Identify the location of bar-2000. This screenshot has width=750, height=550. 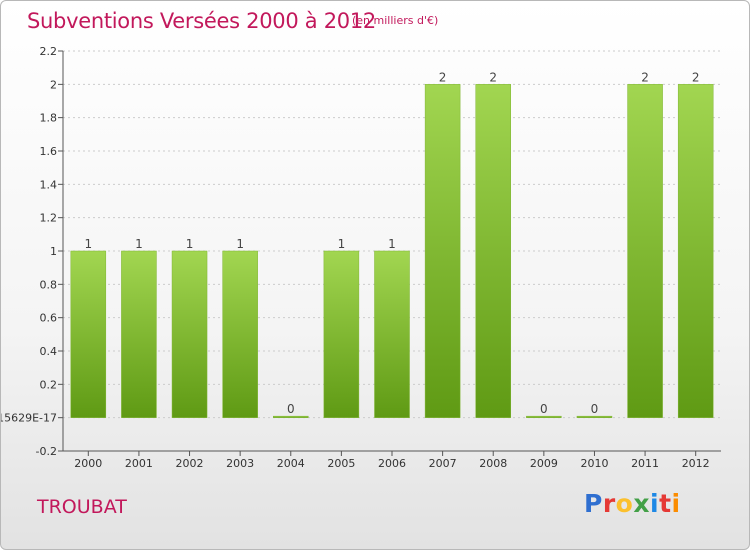
(88, 334).